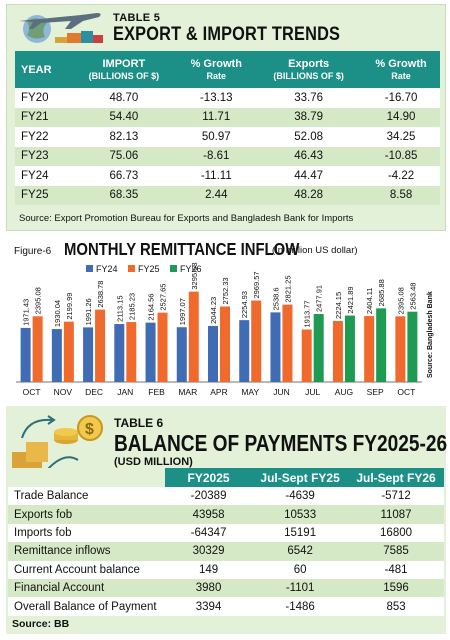  Describe the element at coordinates (156, 392) in the screenshot. I see `x-tick-label: FEB` at that location.